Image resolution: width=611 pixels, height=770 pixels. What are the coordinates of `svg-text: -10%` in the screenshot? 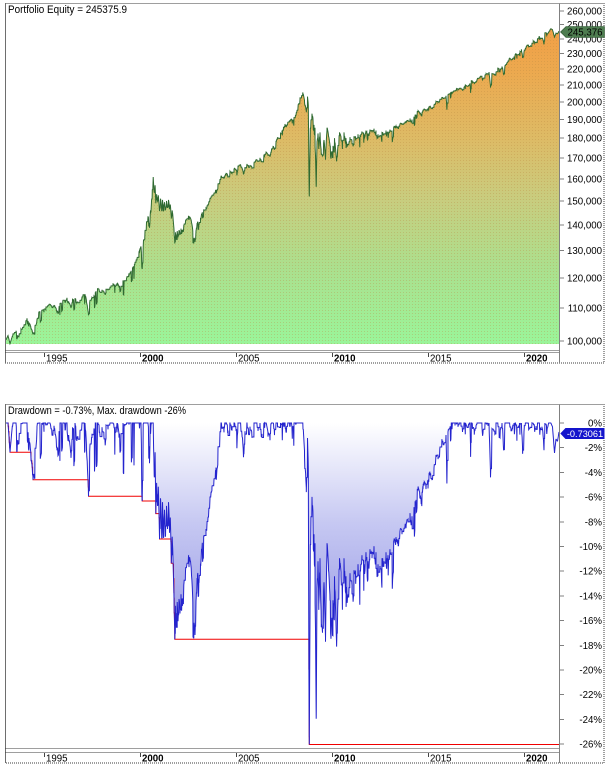 It's located at (590, 547).